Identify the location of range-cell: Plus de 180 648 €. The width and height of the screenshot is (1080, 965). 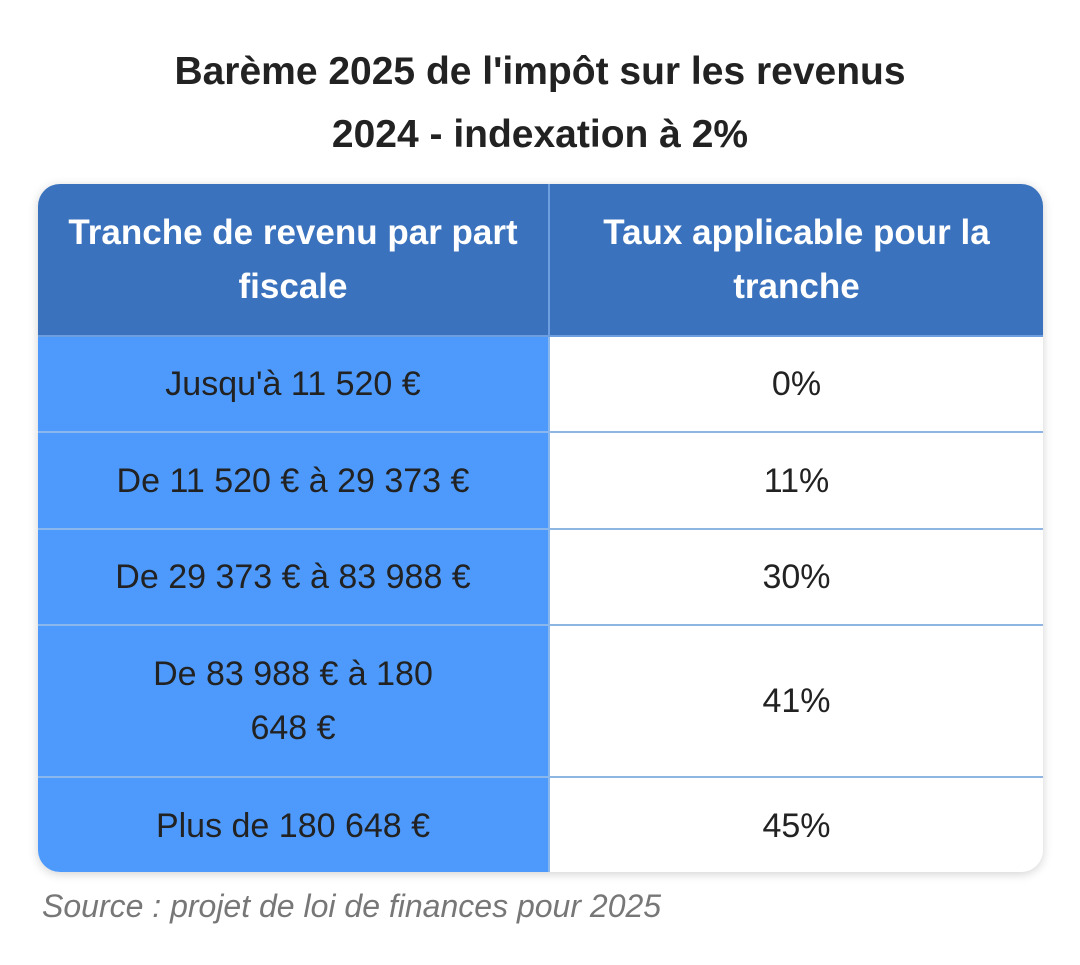
(294, 824).